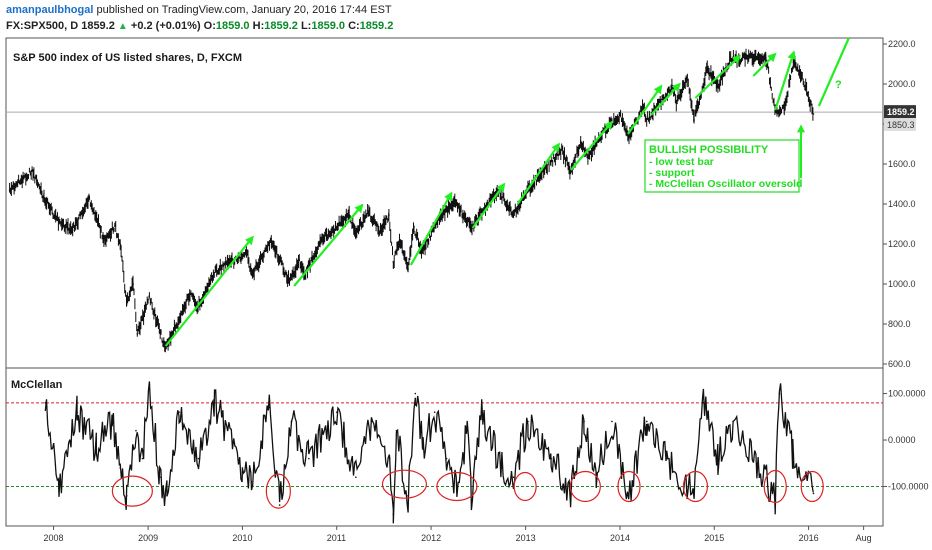 The height and width of the screenshot is (550, 932). Describe the element at coordinates (42, 26) in the screenshot. I see `symbol-name: FX:SPX500, D` at that location.